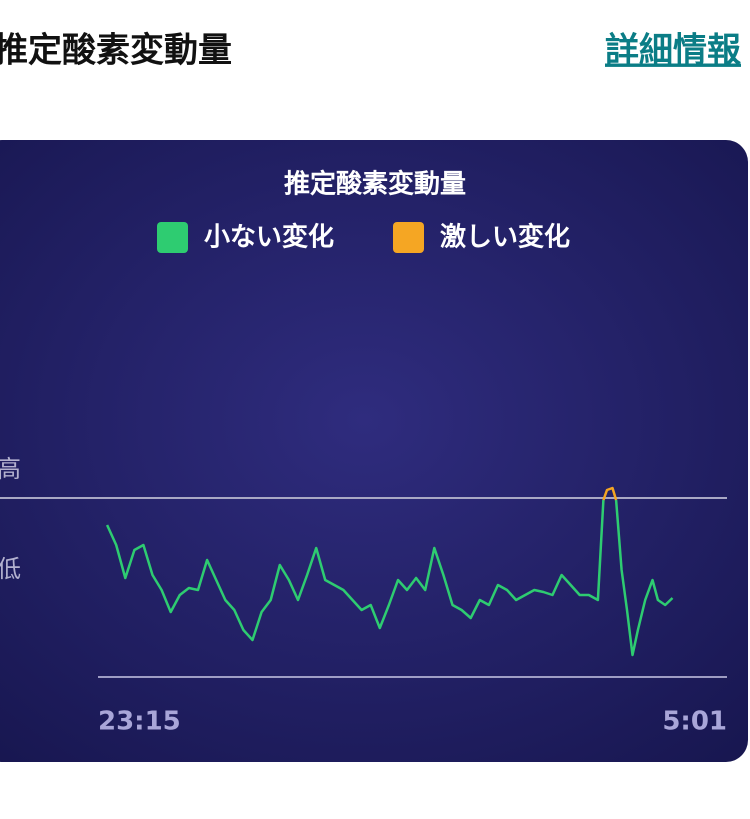  I want to click on x-tick-label: 23:15, so click(139, 722).